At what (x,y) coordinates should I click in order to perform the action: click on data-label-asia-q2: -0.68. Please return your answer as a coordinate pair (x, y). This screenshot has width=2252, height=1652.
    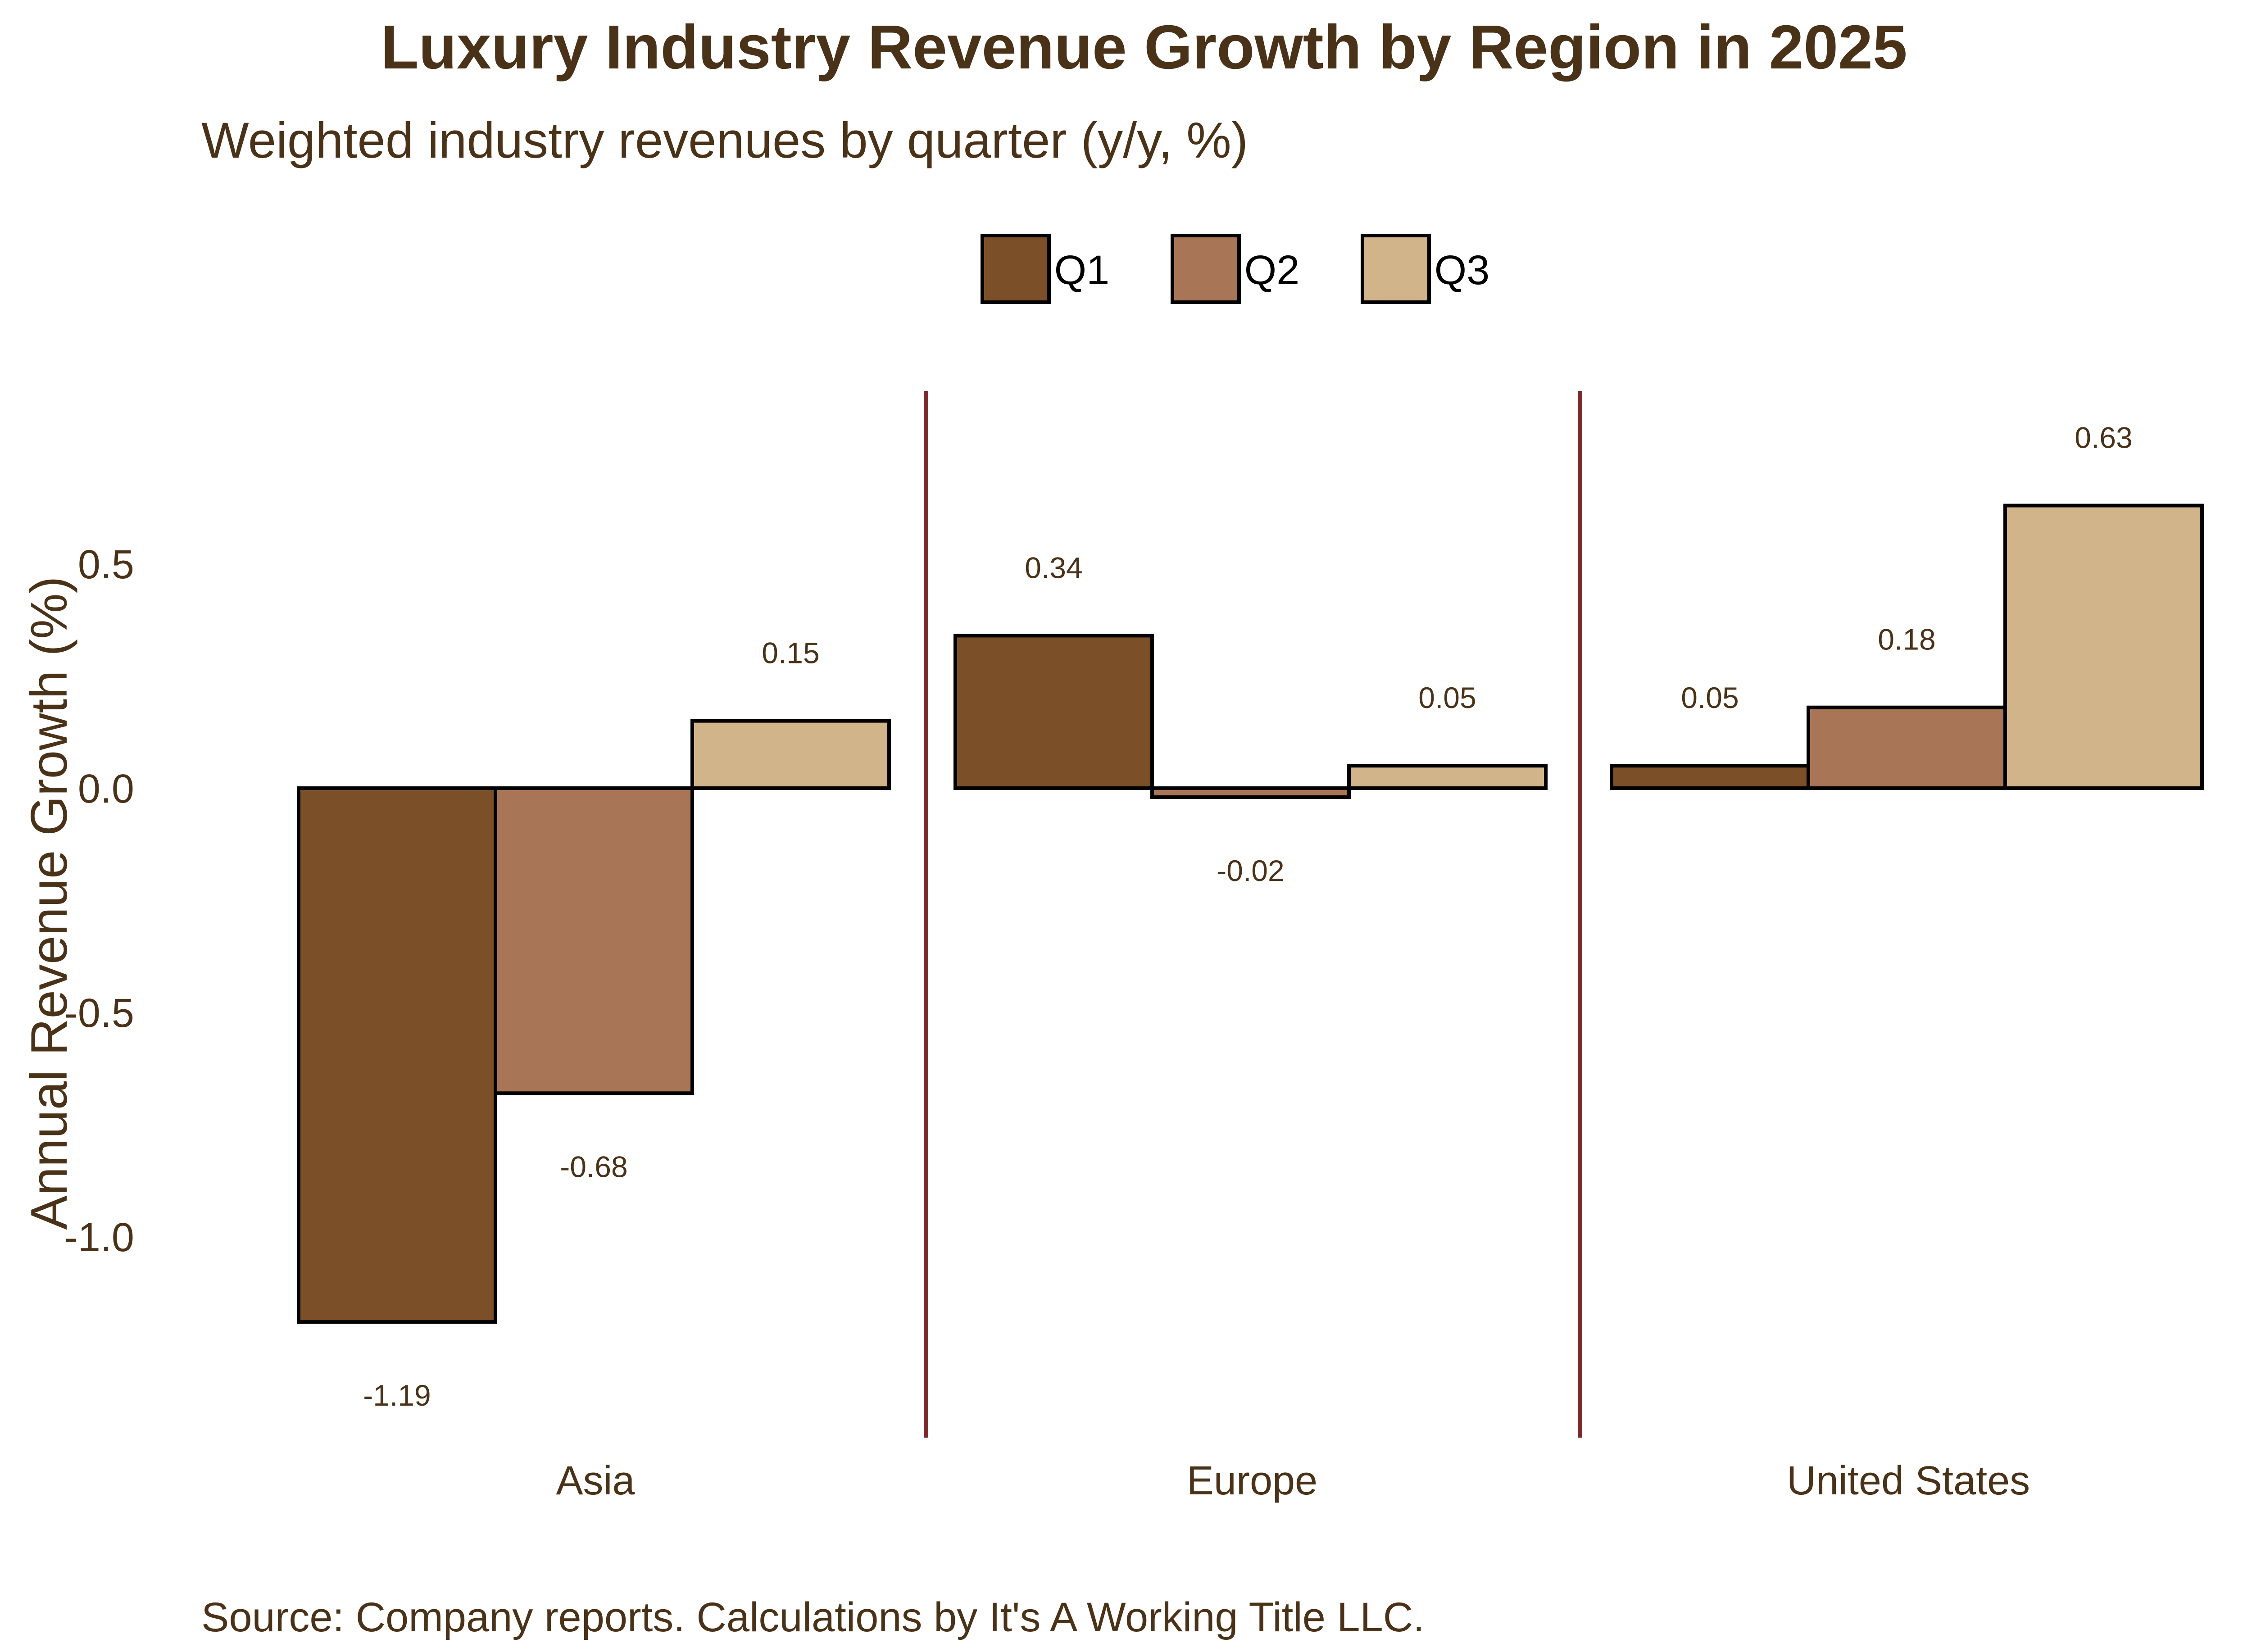
    Looking at the image, I should click on (594, 1166).